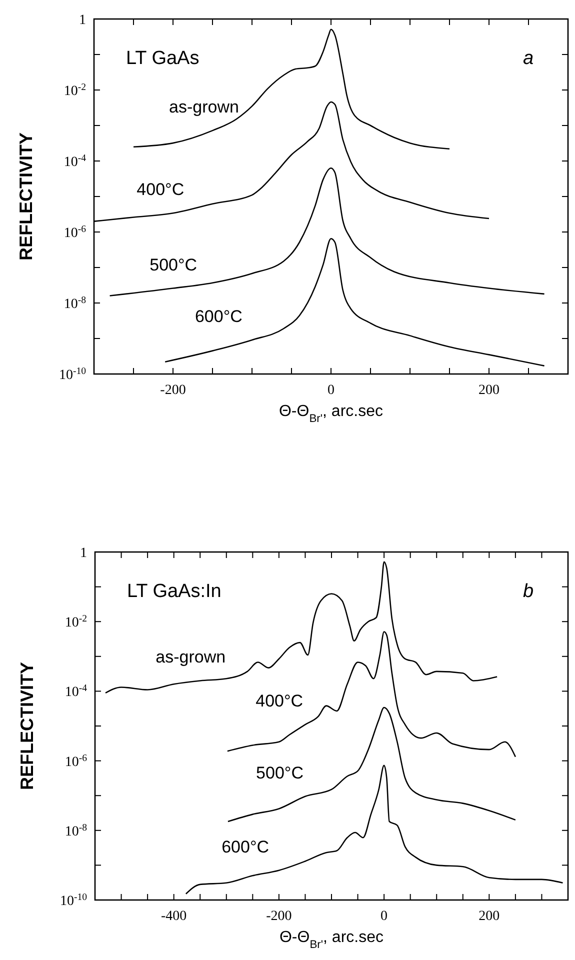 The height and width of the screenshot is (960, 575). Describe the element at coordinates (173, 916) in the screenshot. I see `x-tick-label: -400` at that location.